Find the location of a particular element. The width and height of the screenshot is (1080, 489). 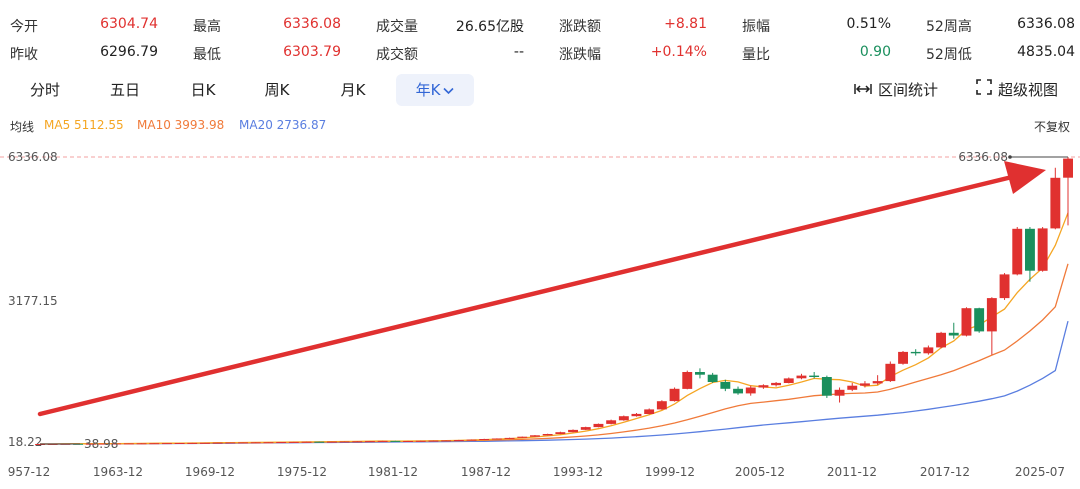

stat-value: 6303.79 is located at coordinates (312, 52).